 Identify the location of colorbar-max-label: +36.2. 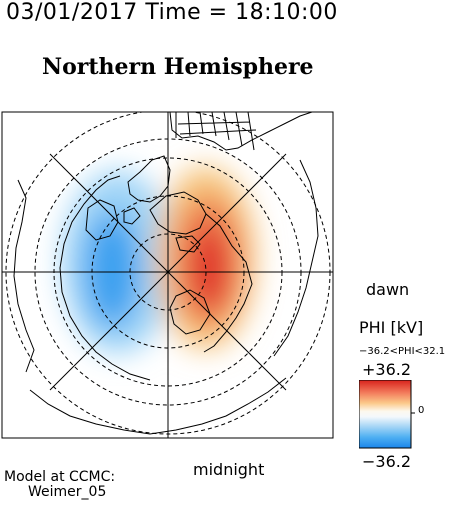
(387, 369).